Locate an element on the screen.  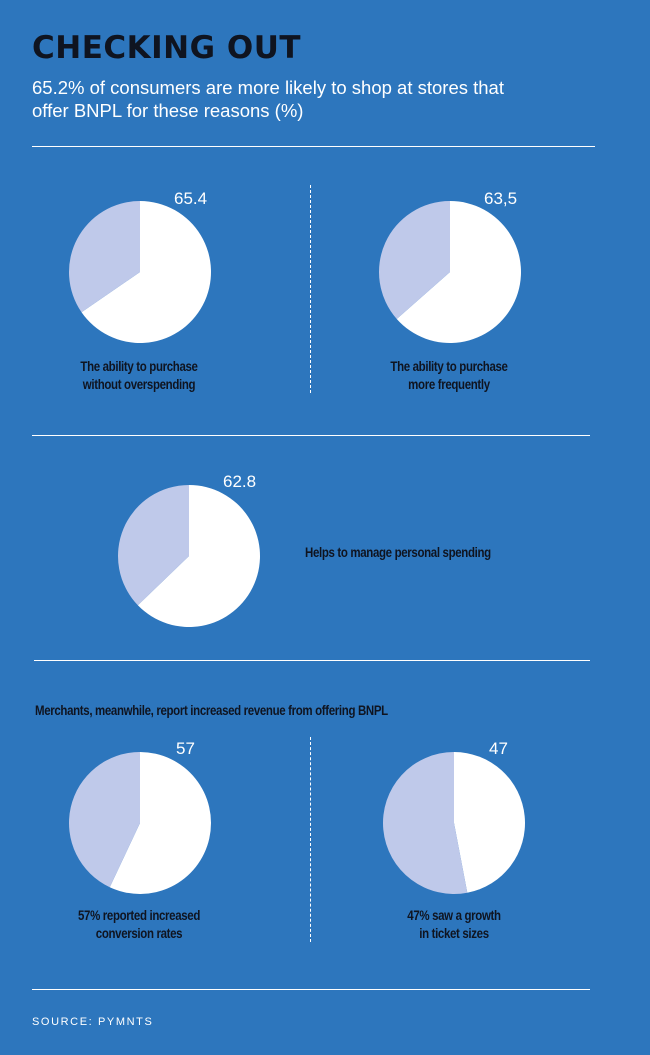
pie-5-caption: 47% saw a growth in ticket sizes is located at coordinates (454, 925).